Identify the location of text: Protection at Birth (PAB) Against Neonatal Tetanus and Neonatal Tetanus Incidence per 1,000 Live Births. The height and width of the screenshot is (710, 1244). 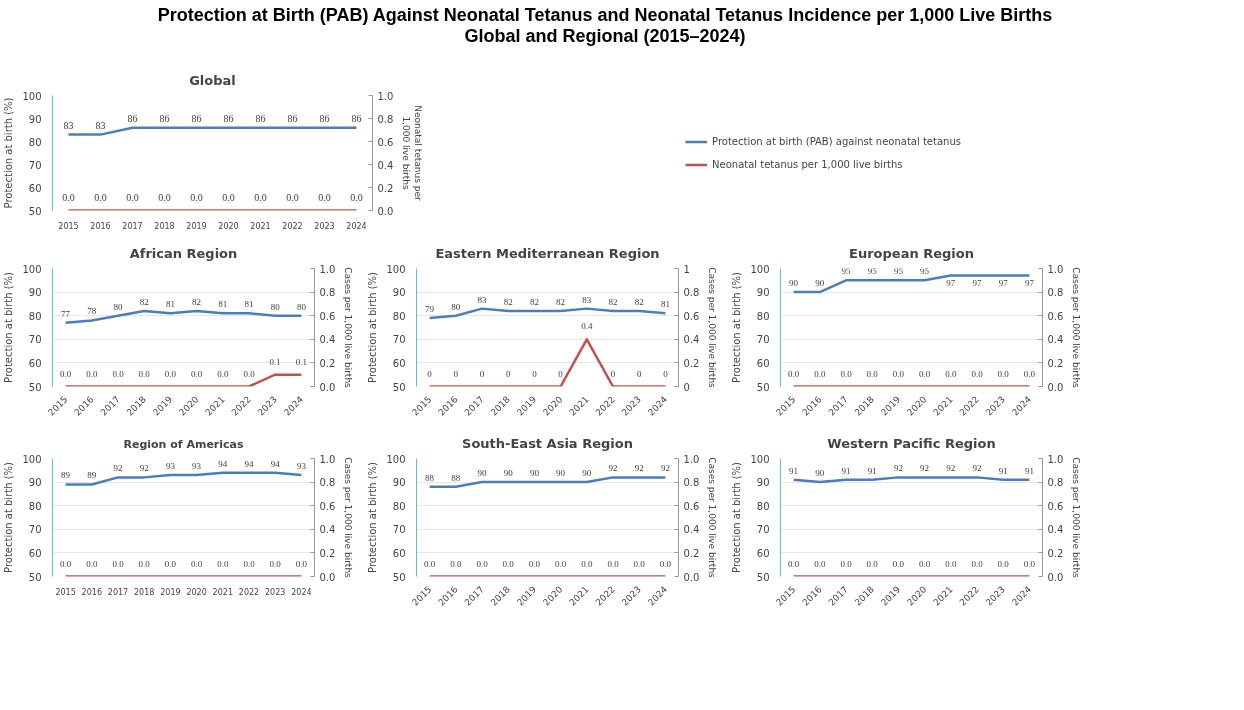
(605, 15).